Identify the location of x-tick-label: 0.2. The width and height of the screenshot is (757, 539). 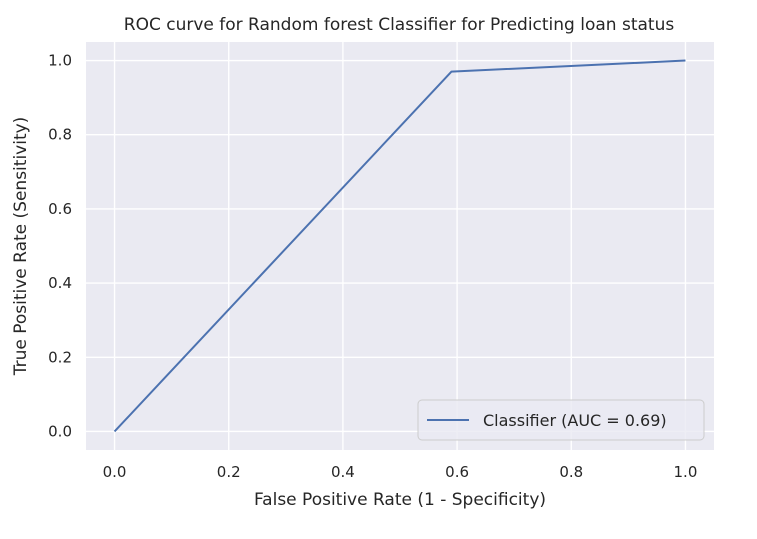
(229, 472).